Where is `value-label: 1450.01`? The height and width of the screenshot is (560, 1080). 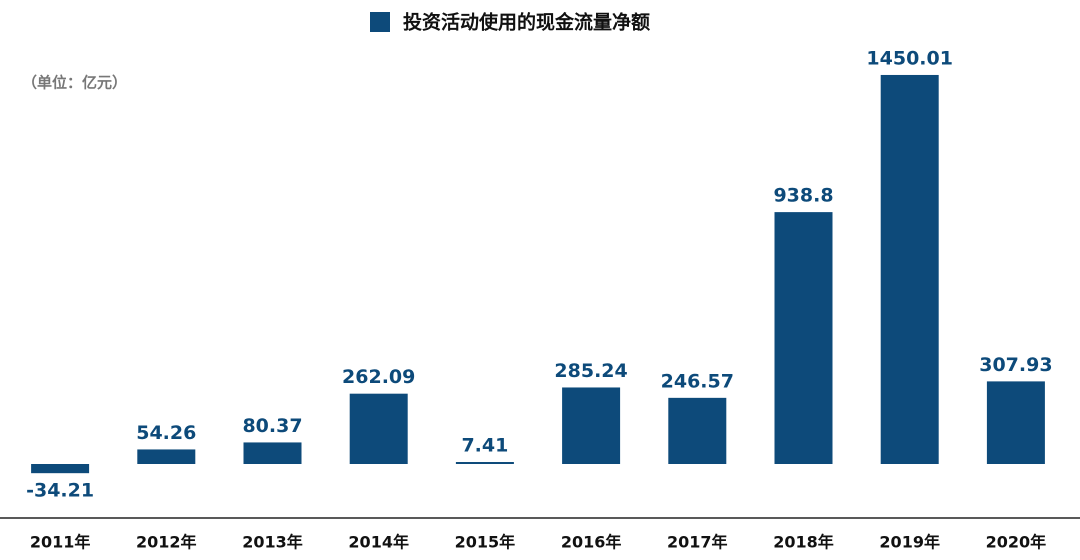
value-label: 1450.01 is located at coordinates (909, 58).